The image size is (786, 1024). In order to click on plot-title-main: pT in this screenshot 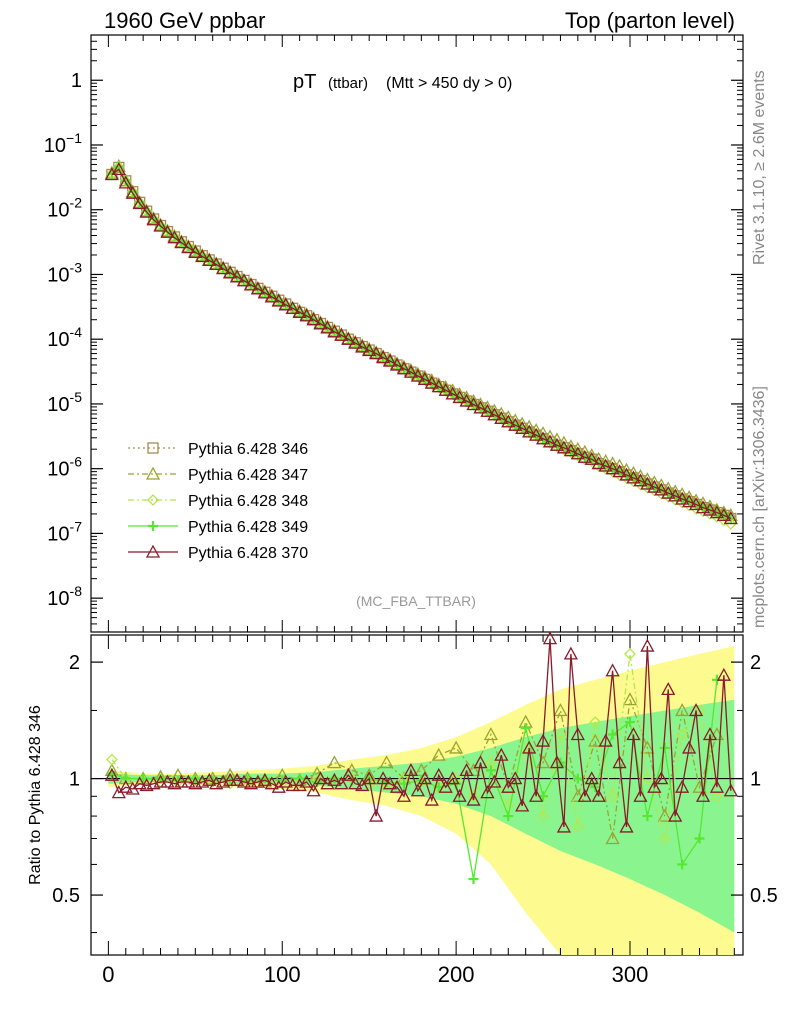, I will do `click(304, 82)`.